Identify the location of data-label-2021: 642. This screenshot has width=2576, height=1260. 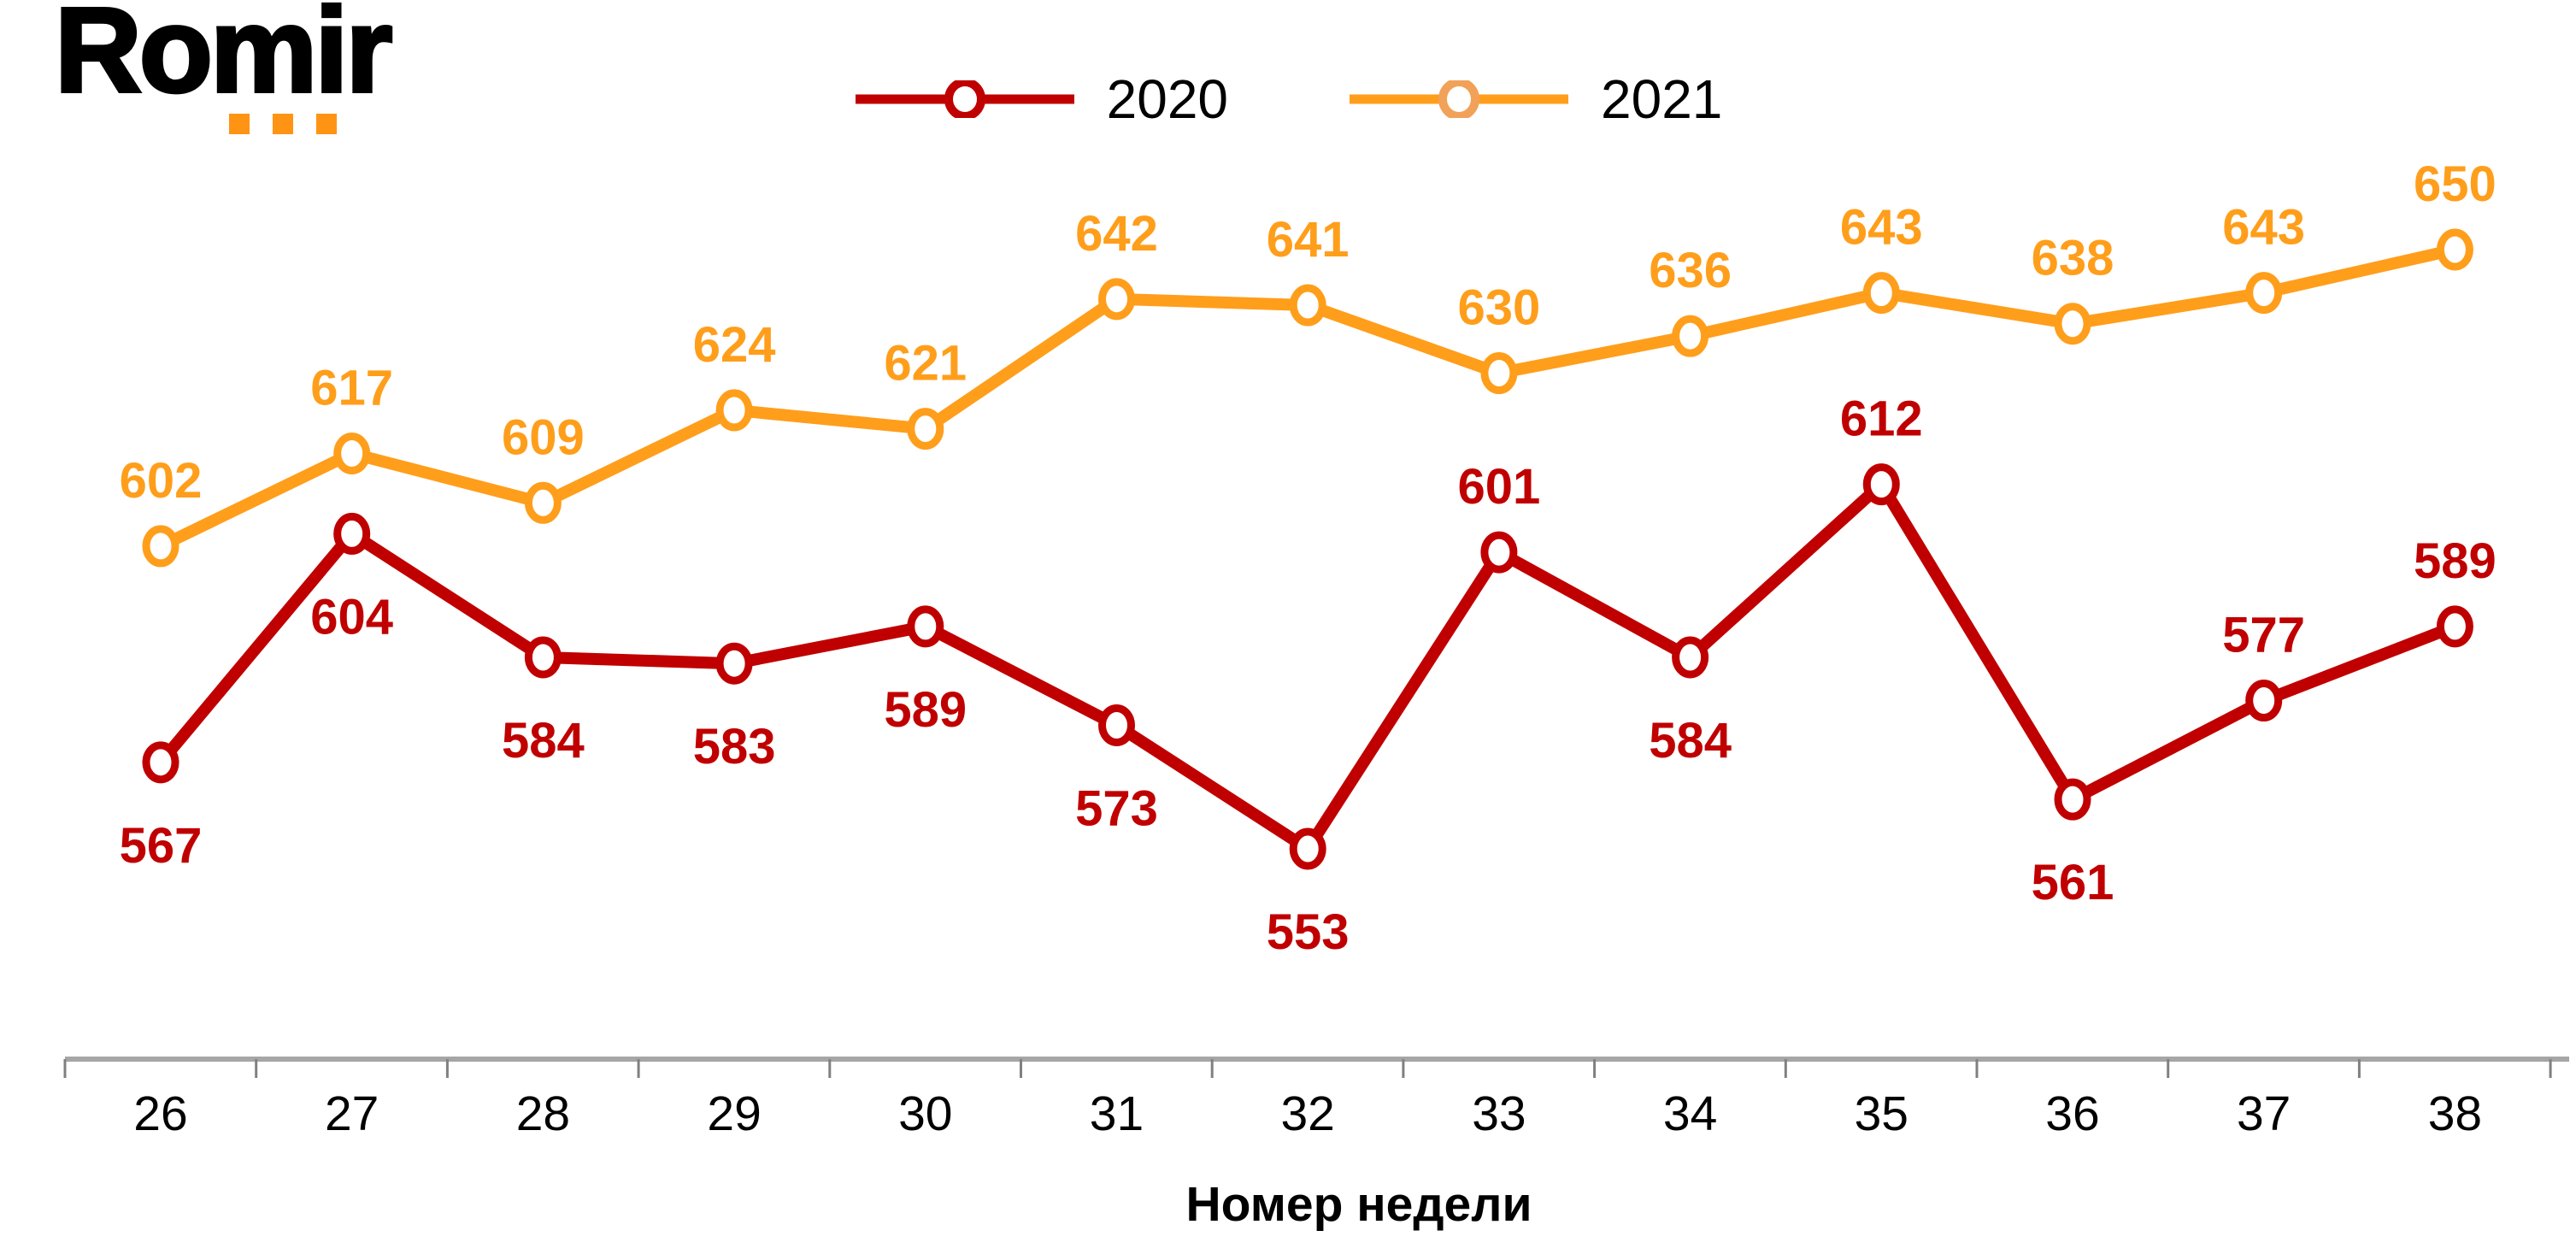
(1116, 234).